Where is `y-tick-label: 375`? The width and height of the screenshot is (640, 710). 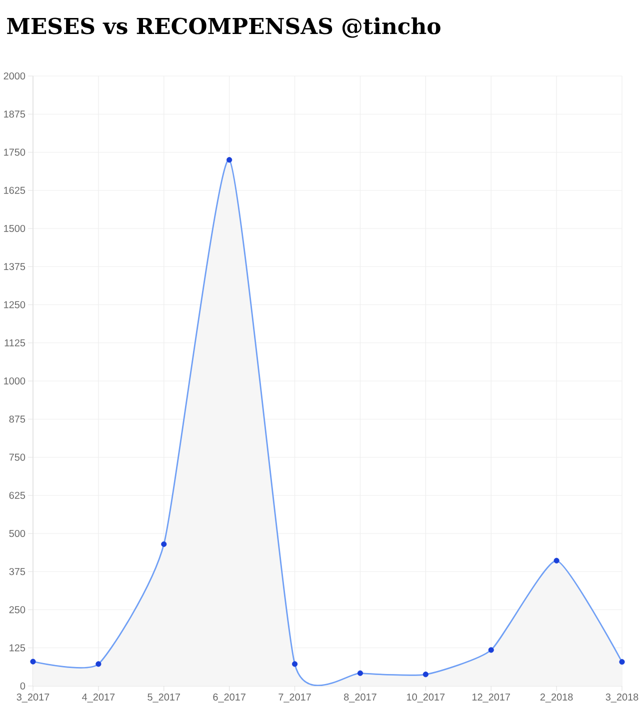 y-tick-label: 375 is located at coordinates (17, 572).